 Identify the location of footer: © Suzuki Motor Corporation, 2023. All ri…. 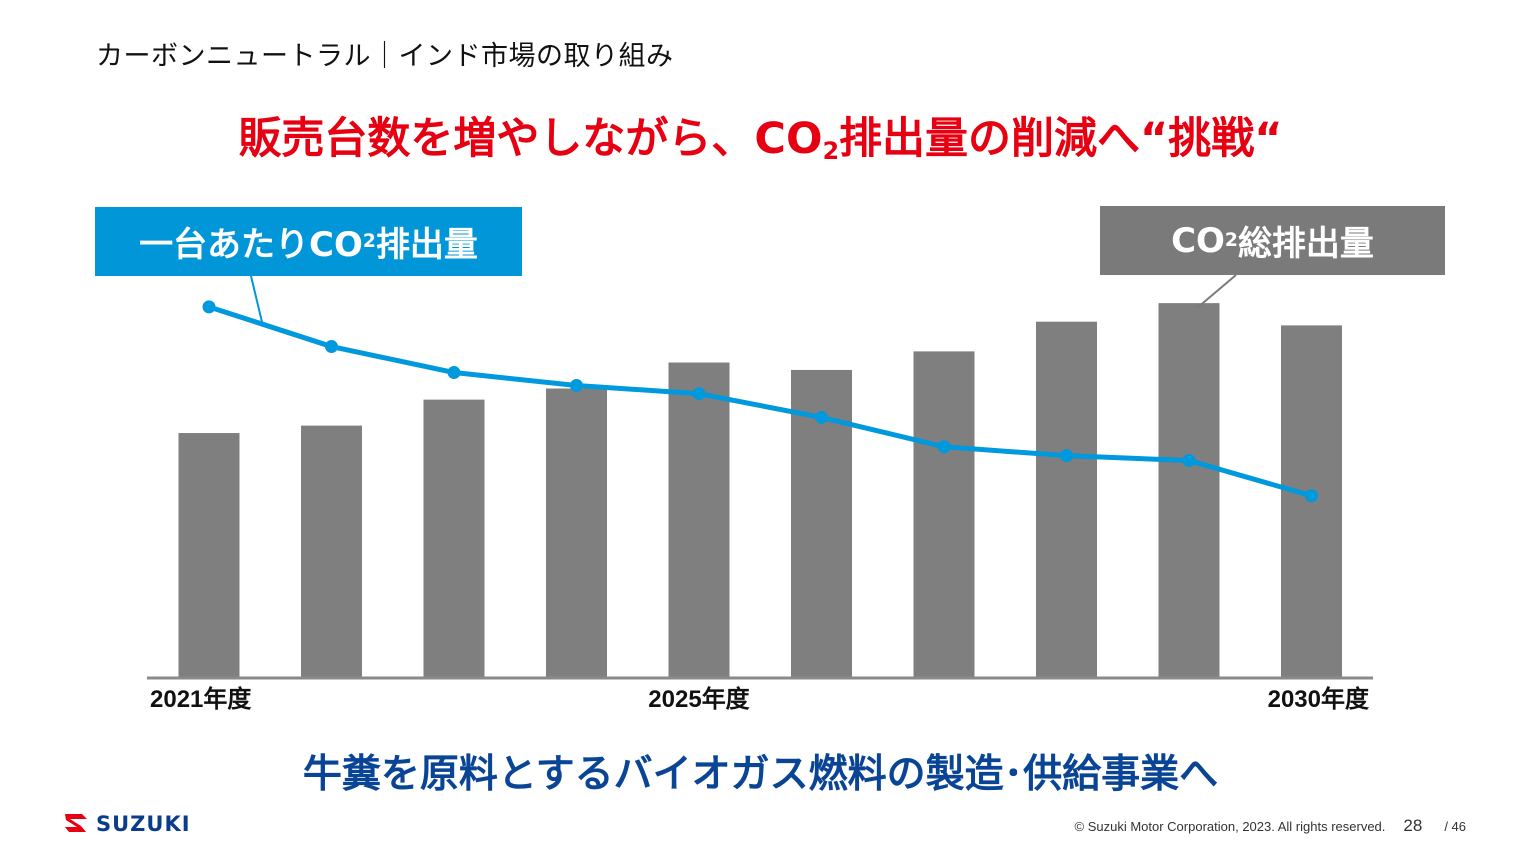
(1271, 826).